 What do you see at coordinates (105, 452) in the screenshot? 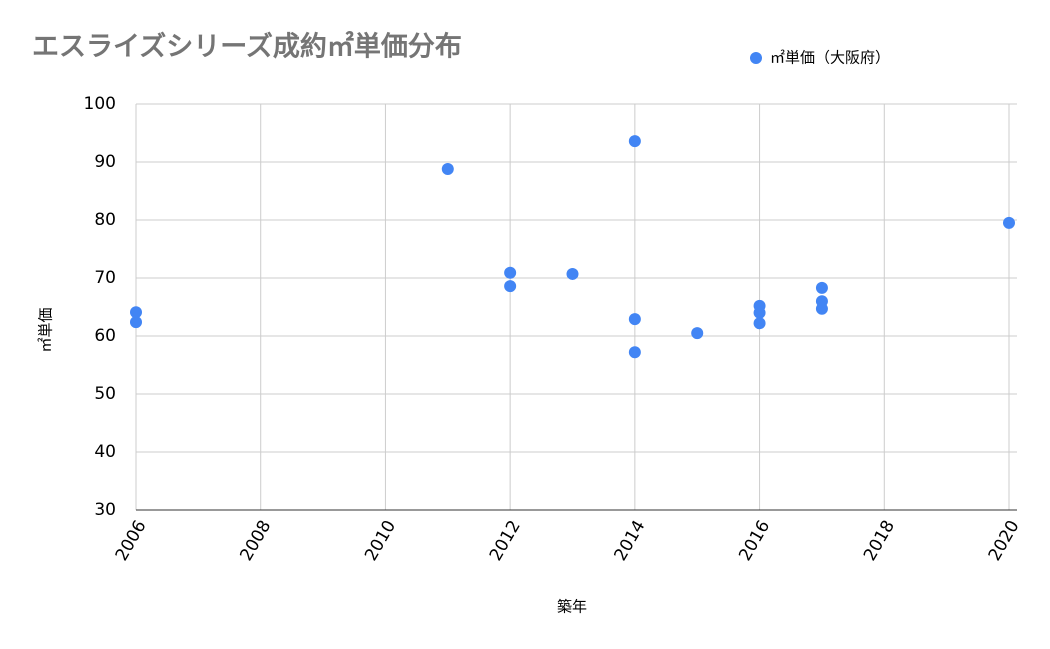
I see `y-tick-label: 40` at bounding box center [105, 452].